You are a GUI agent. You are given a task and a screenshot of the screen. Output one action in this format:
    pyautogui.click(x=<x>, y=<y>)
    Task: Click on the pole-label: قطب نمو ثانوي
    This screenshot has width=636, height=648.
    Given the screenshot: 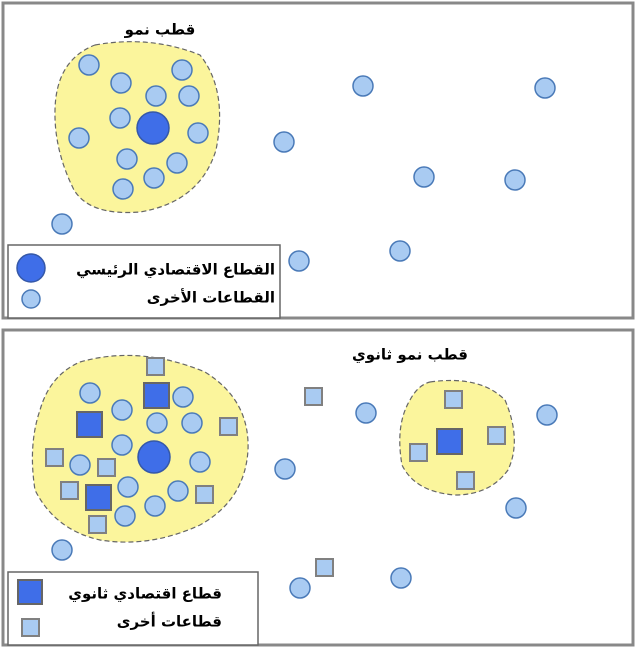 What is the action you would take?
    pyautogui.click(x=410, y=355)
    